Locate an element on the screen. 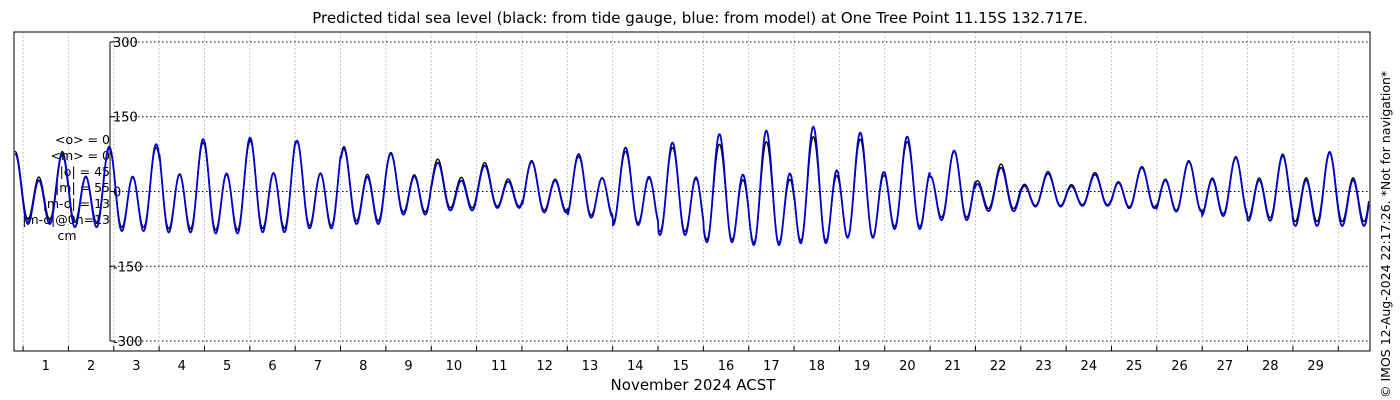  x-tick-label: 27 is located at coordinates (1225, 366).